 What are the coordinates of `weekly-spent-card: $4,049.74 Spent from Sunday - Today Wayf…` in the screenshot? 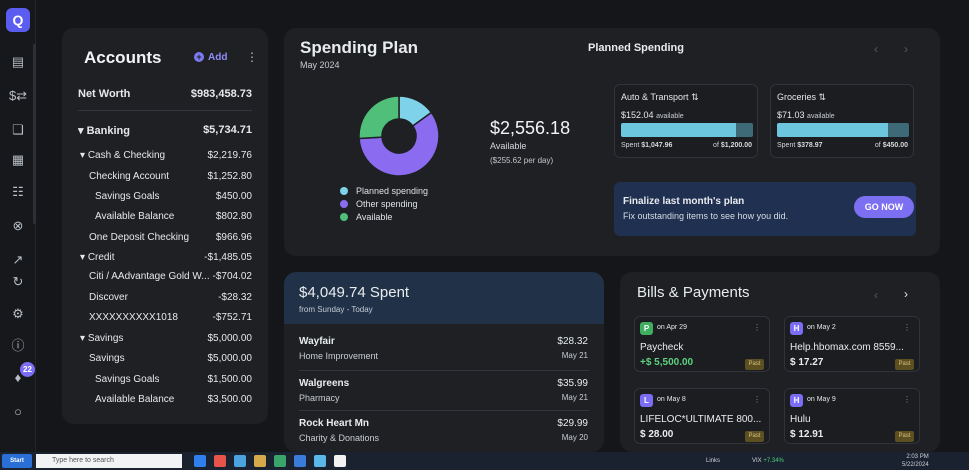 It's located at (444, 362).